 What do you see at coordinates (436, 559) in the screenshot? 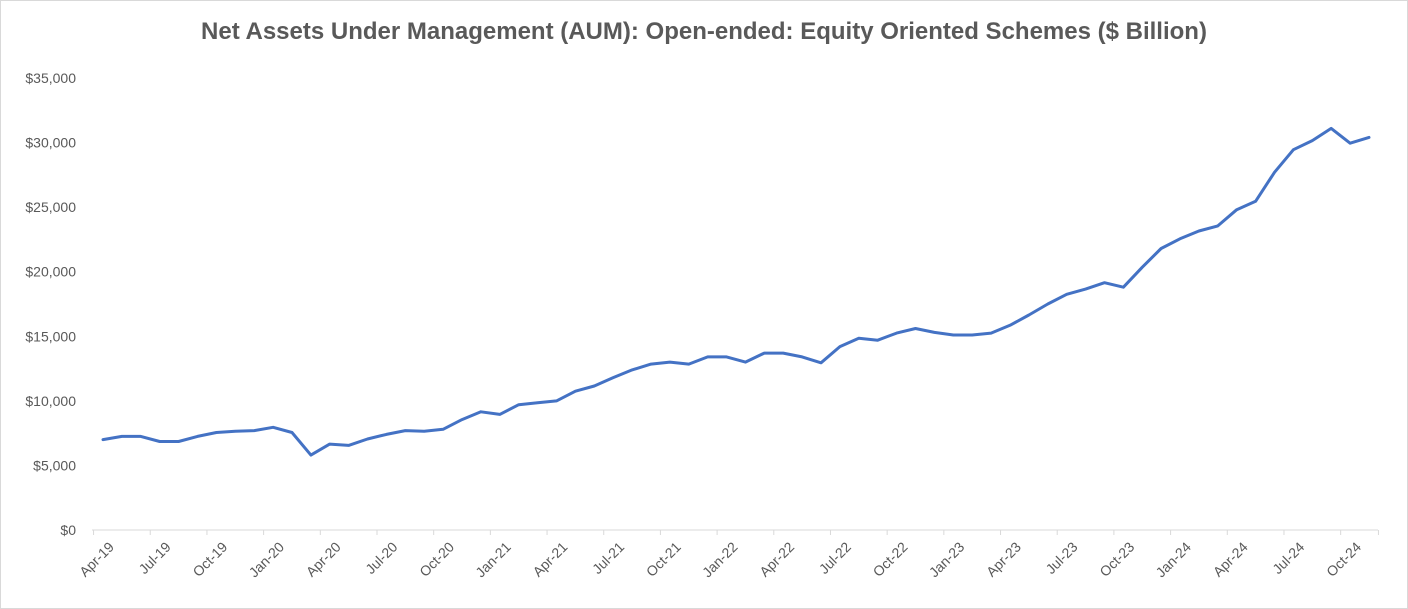
I see `x-tick-label: Oct-20` at bounding box center [436, 559].